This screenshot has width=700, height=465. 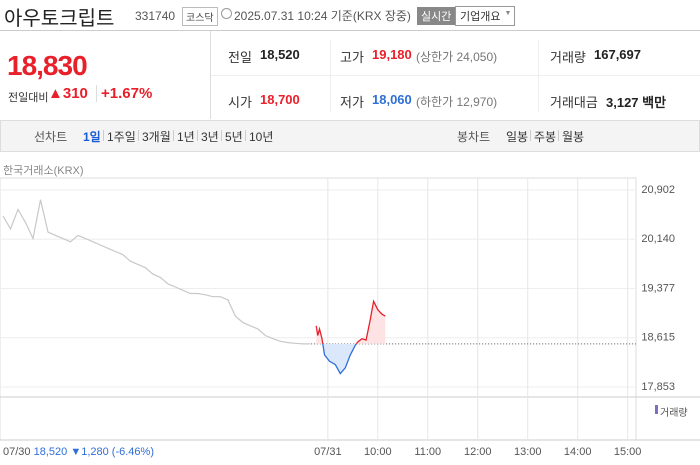 What do you see at coordinates (658, 288) in the screenshot?
I see `y-tick-label: 19,377` at bounding box center [658, 288].